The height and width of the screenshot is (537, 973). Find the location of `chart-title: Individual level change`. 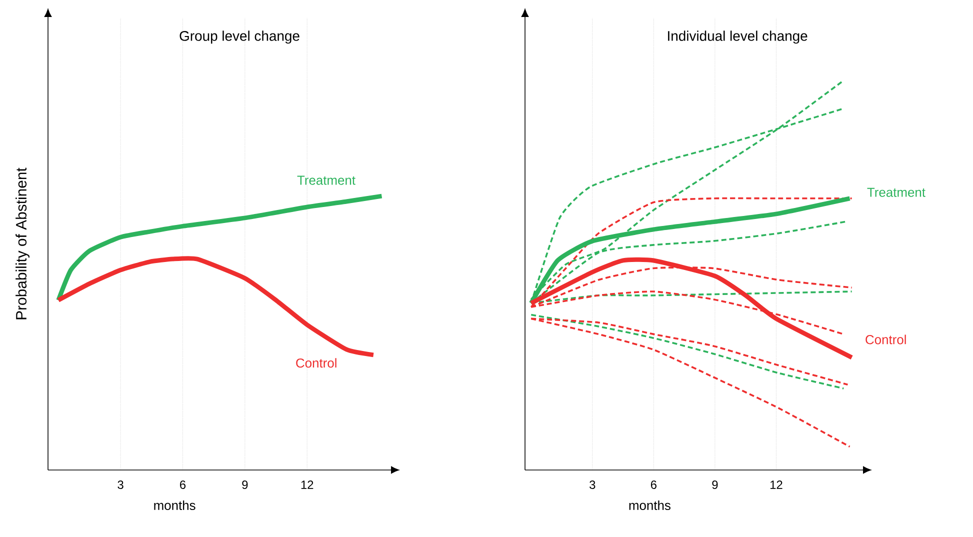

chart-title: Individual level change is located at coordinates (738, 37).